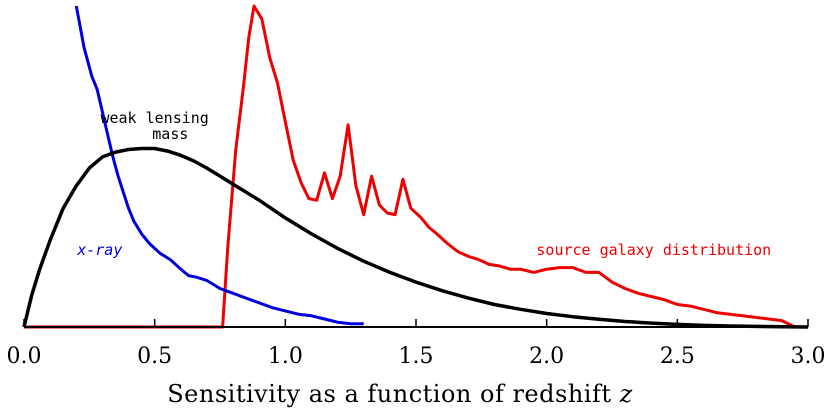 The image size is (830, 415). I want to click on x-axis-label: Sensitivity as a function of redshift z, so click(400, 394).